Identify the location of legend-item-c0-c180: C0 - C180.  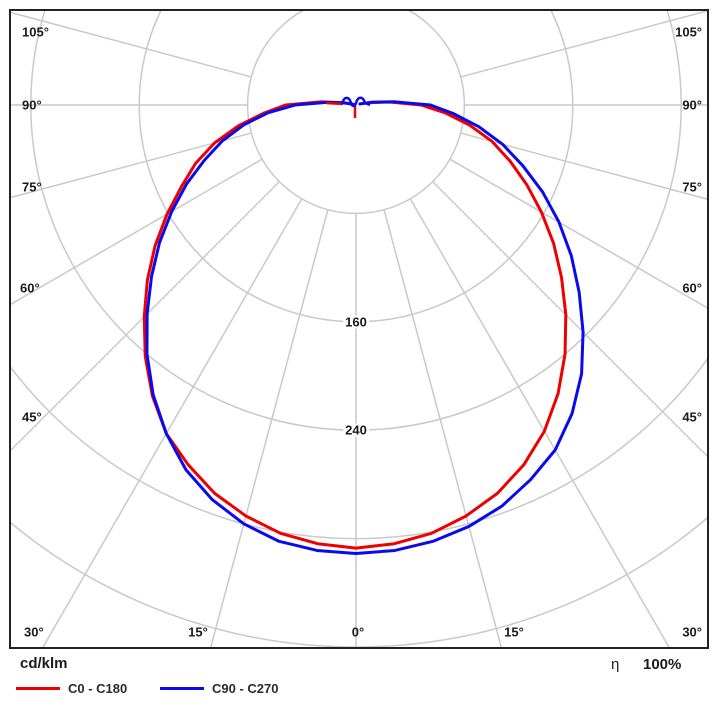
(71, 688).